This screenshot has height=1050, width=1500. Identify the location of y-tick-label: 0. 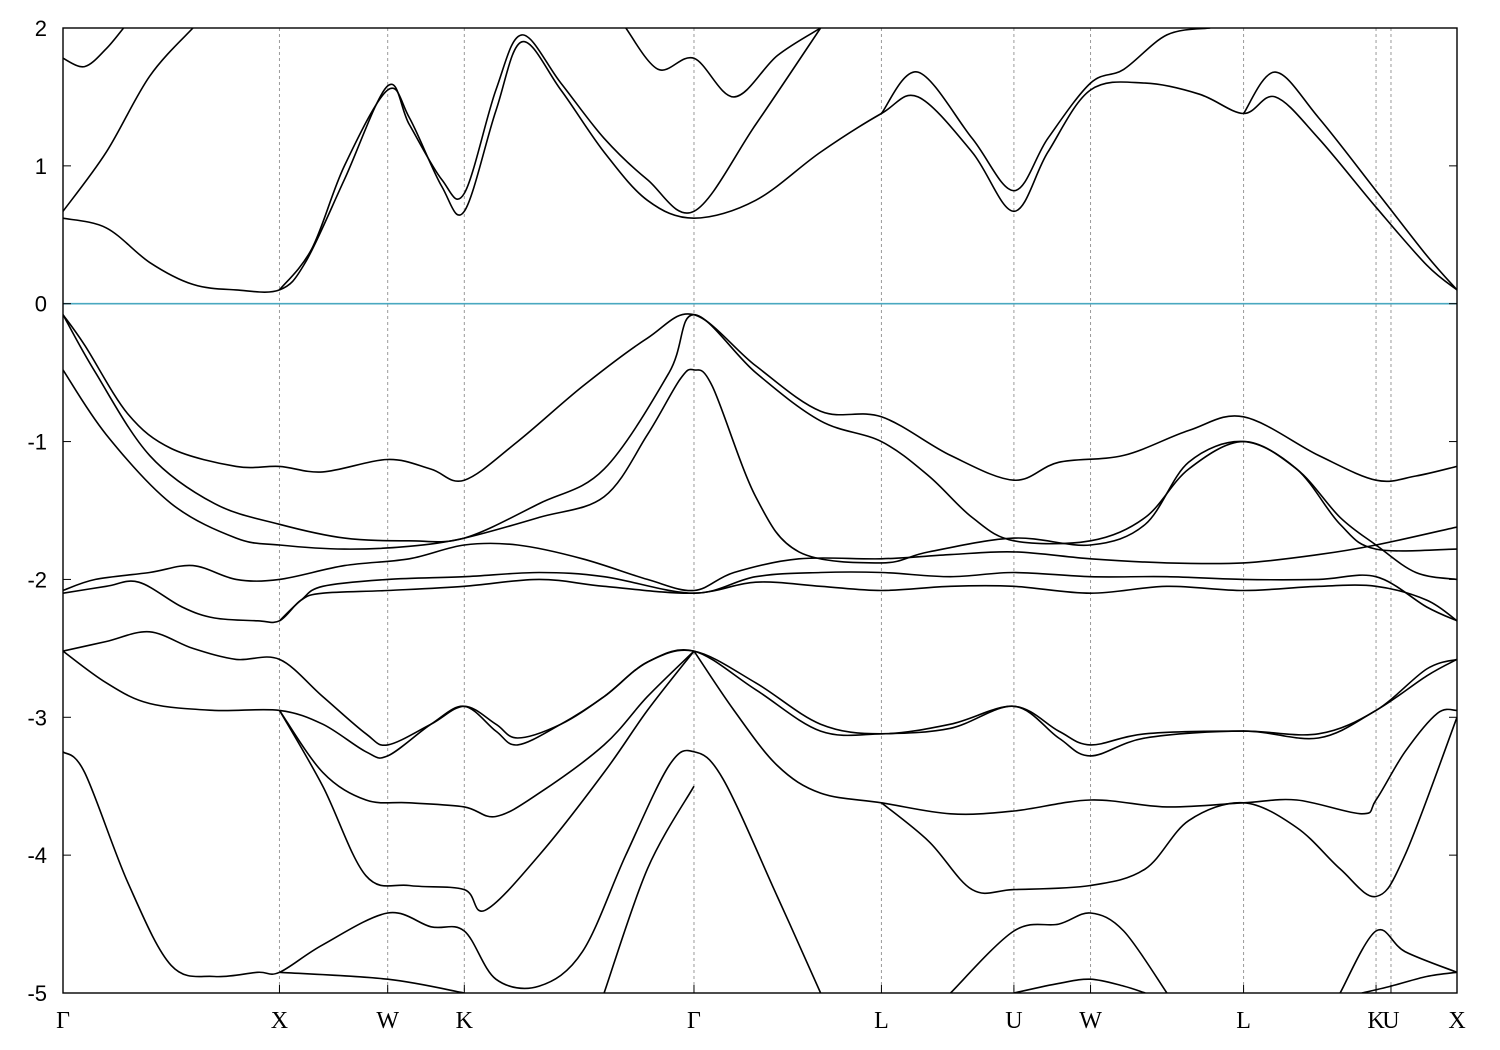
(41, 304).